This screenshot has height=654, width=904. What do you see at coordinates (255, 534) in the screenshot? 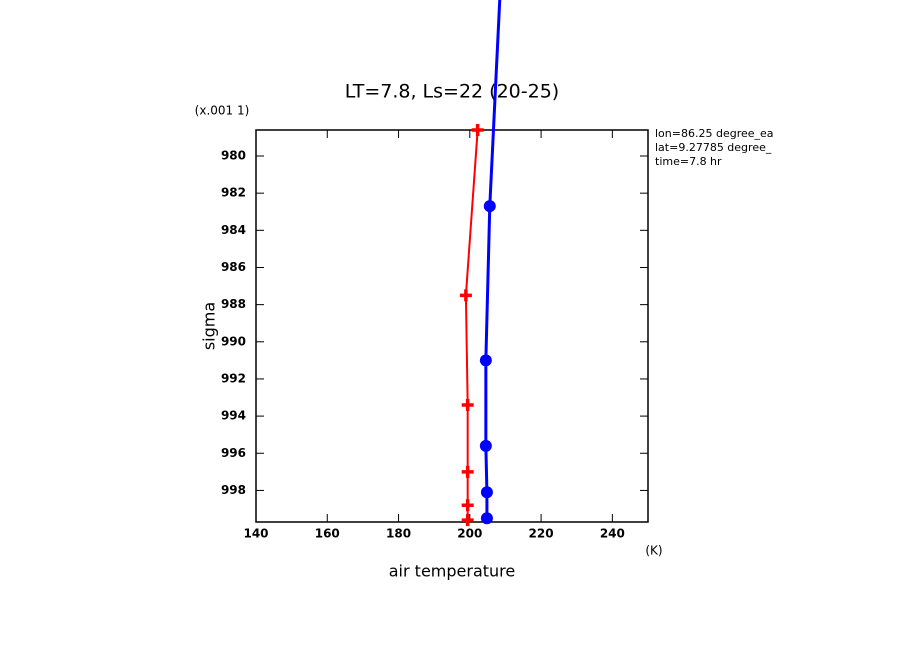
I see `x-tick-label: 140` at bounding box center [255, 534].